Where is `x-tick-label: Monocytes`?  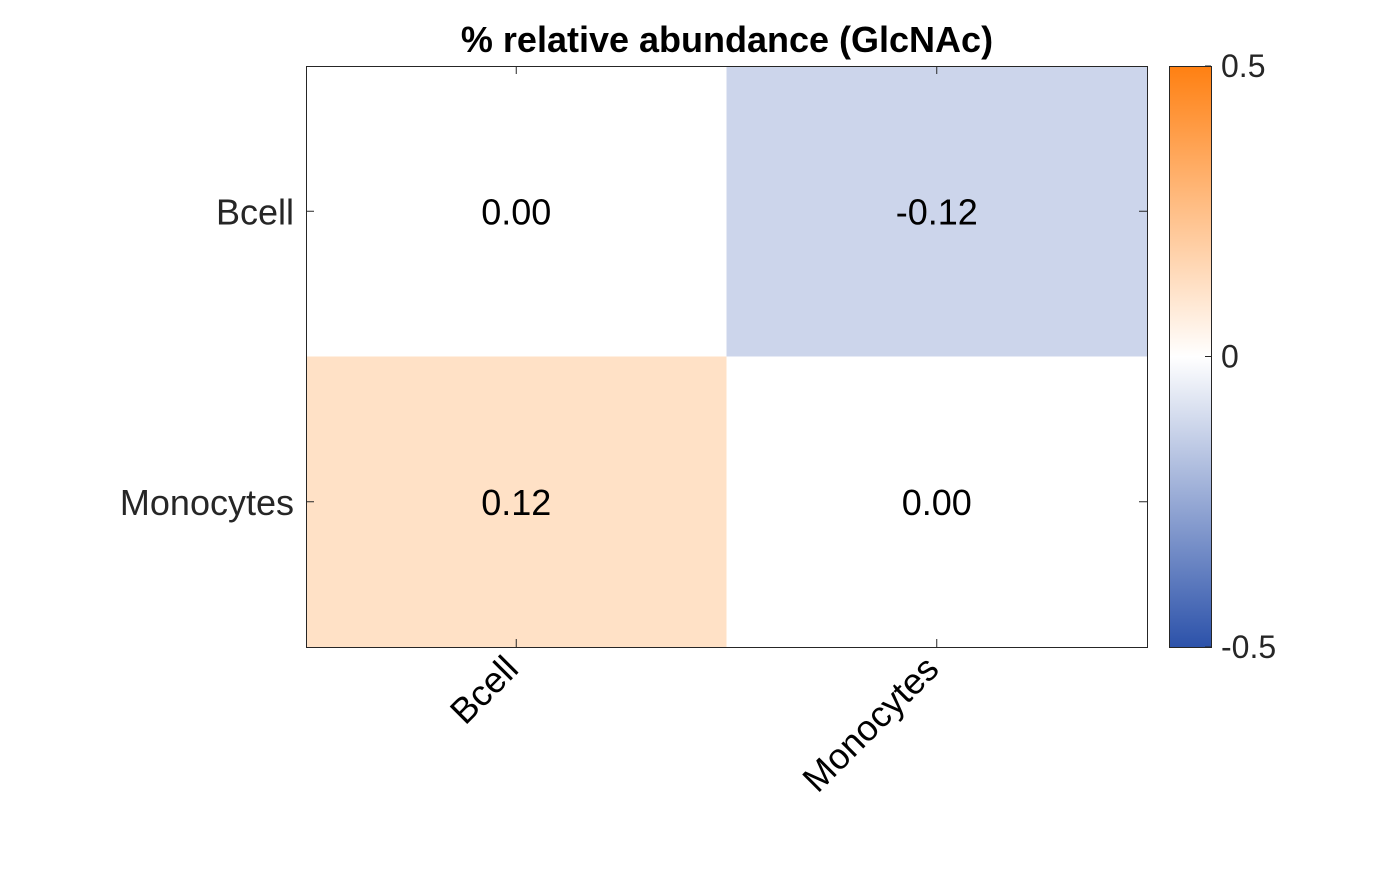
x-tick-label: Monocytes is located at coordinates (870, 724).